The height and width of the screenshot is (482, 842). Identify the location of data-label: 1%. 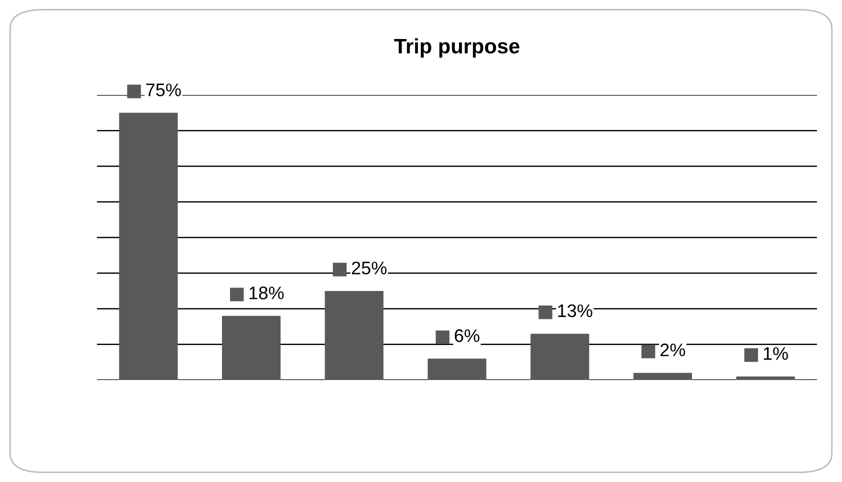
(776, 353).